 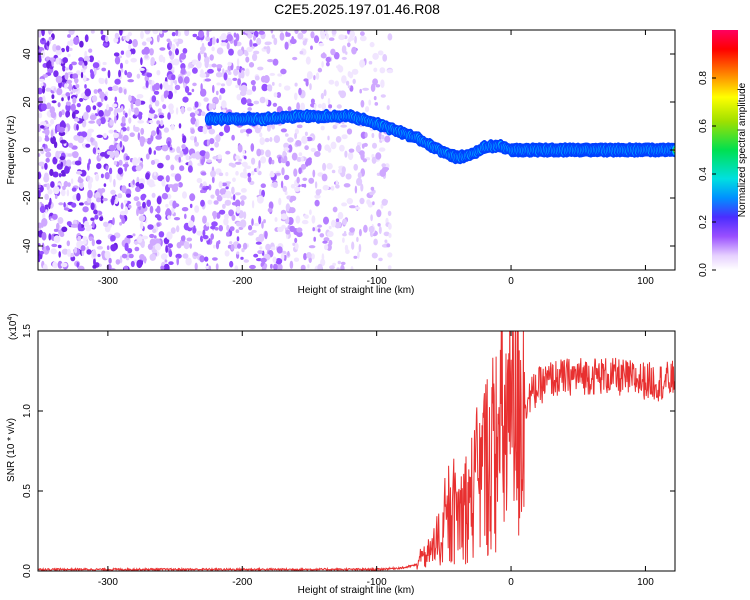 I want to click on chart-title: C2E5.2025.197.01.46.R08, so click(x=357, y=9).